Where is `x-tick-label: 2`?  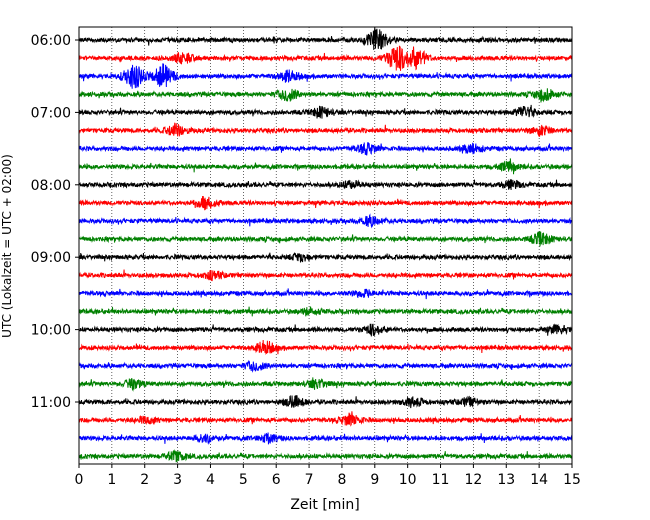
x-tick-label: 2 is located at coordinates (144, 480).